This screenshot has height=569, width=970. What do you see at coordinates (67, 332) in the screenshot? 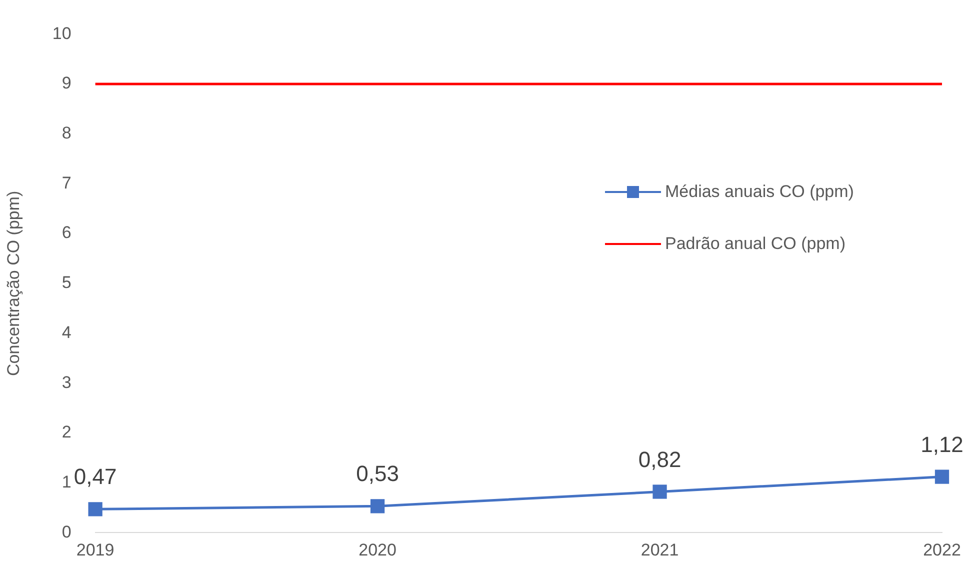
I see `y-tick-label: 4` at bounding box center [67, 332].